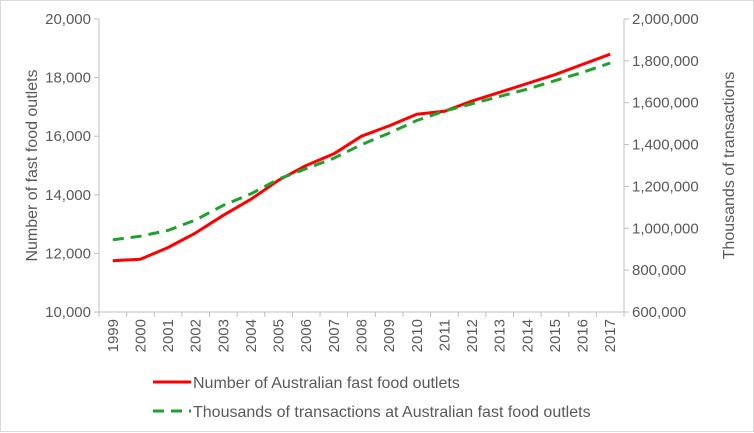  Describe the element at coordinates (389, 335) in the screenshot. I see `x-tick-label: 2009` at that location.